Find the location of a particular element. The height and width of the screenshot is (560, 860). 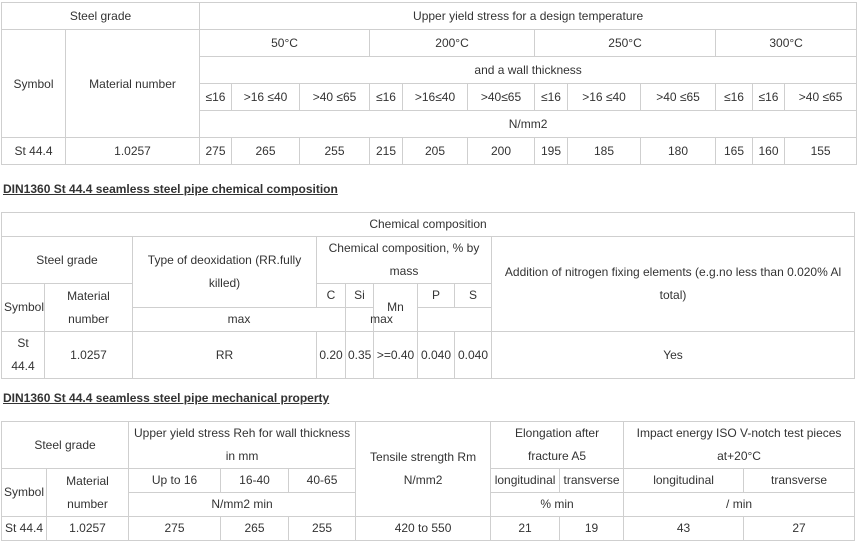

value-cell: 195 is located at coordinates (551, 151).